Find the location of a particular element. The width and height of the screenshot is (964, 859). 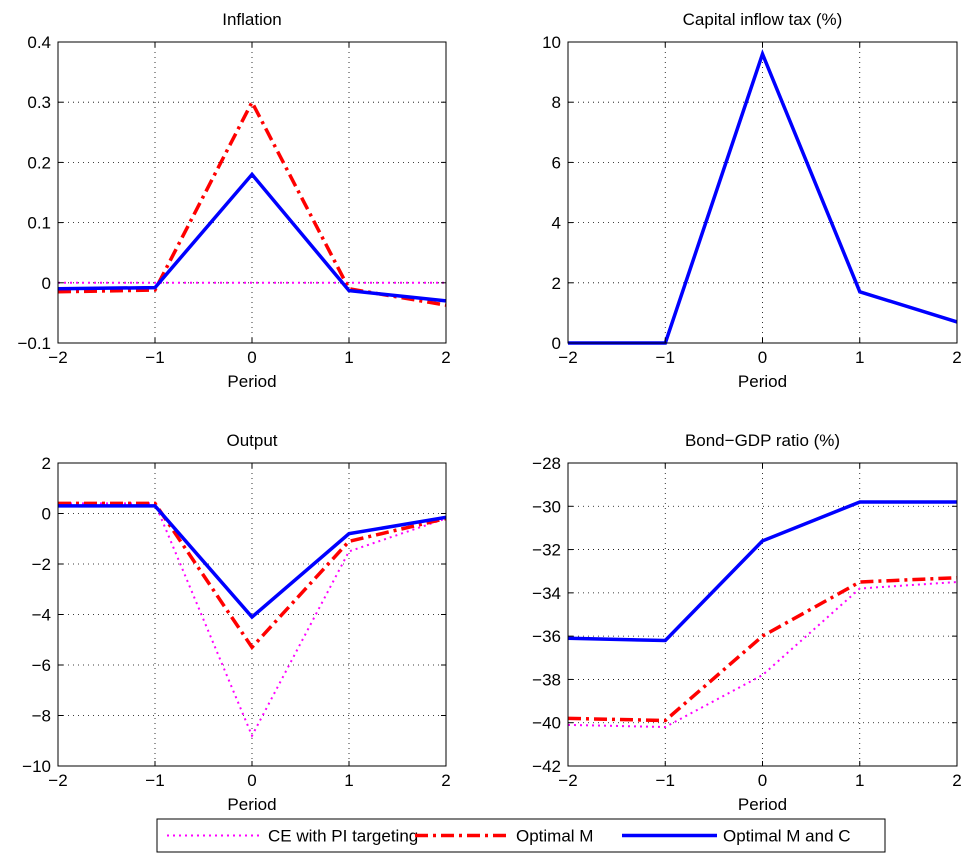

subplot-title: Output is located at coordinates (251, 440).